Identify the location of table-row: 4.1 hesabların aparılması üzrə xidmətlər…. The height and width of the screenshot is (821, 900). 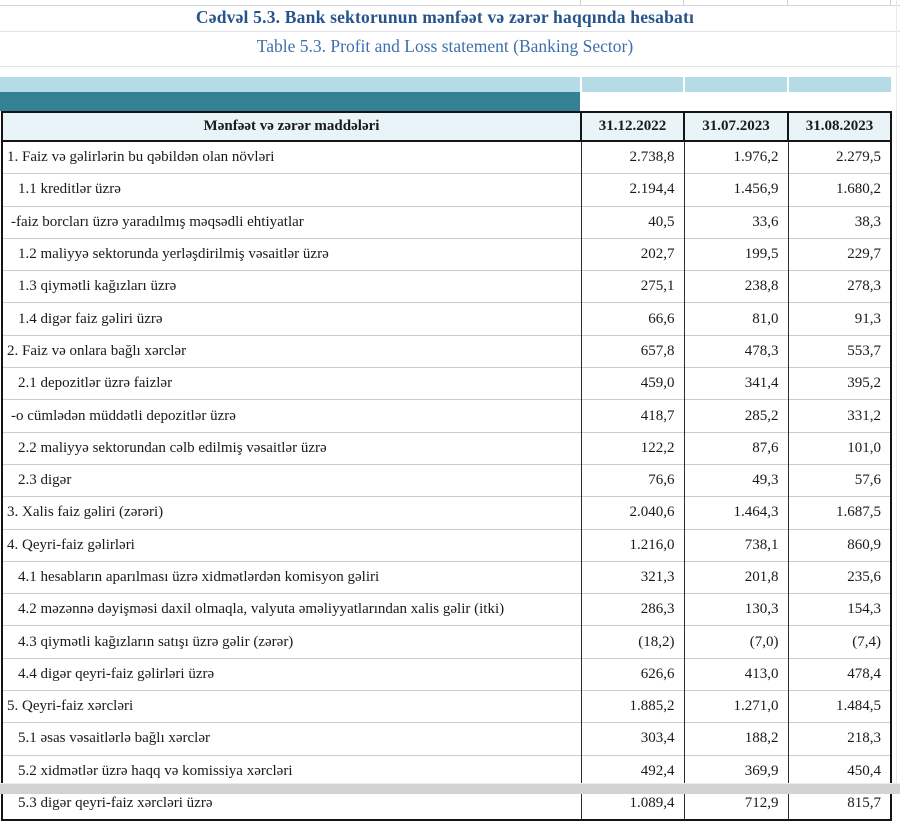
(446, 577).